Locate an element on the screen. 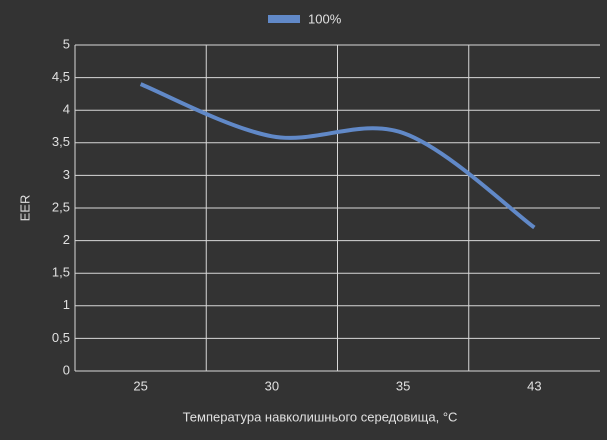 This screenshot has height=440, width=607. y-tick-label: 5 is located at coordinates (66, 43).